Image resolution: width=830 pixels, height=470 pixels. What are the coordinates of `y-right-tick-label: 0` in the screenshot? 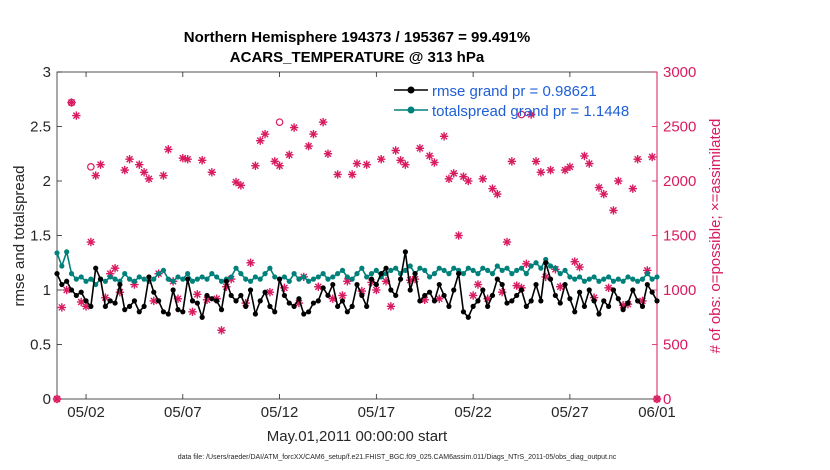 It's located at (667, 399).